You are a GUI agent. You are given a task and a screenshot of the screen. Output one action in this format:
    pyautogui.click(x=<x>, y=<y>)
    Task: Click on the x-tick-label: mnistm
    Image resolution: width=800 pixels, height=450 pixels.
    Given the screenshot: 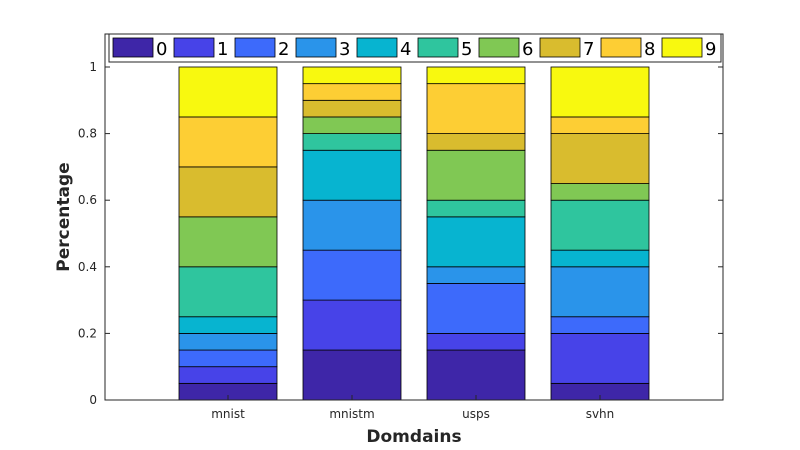 What is the action you would take?
    pyautogui.click(x=351, y=414)
    